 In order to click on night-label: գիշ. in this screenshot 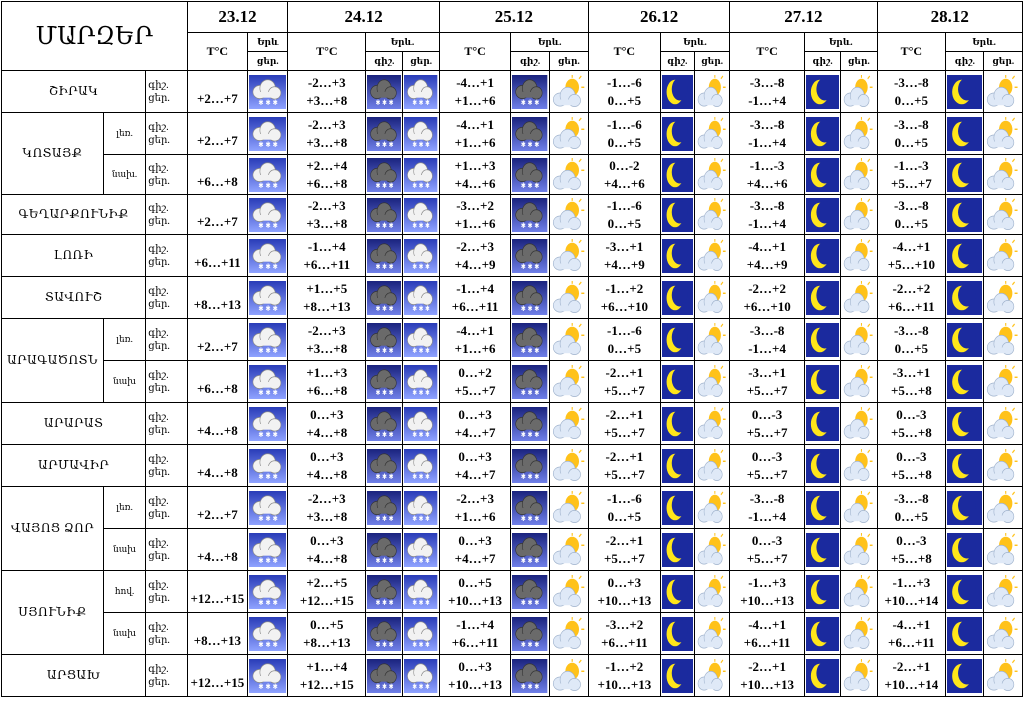, I will do `click(158, 627)`.